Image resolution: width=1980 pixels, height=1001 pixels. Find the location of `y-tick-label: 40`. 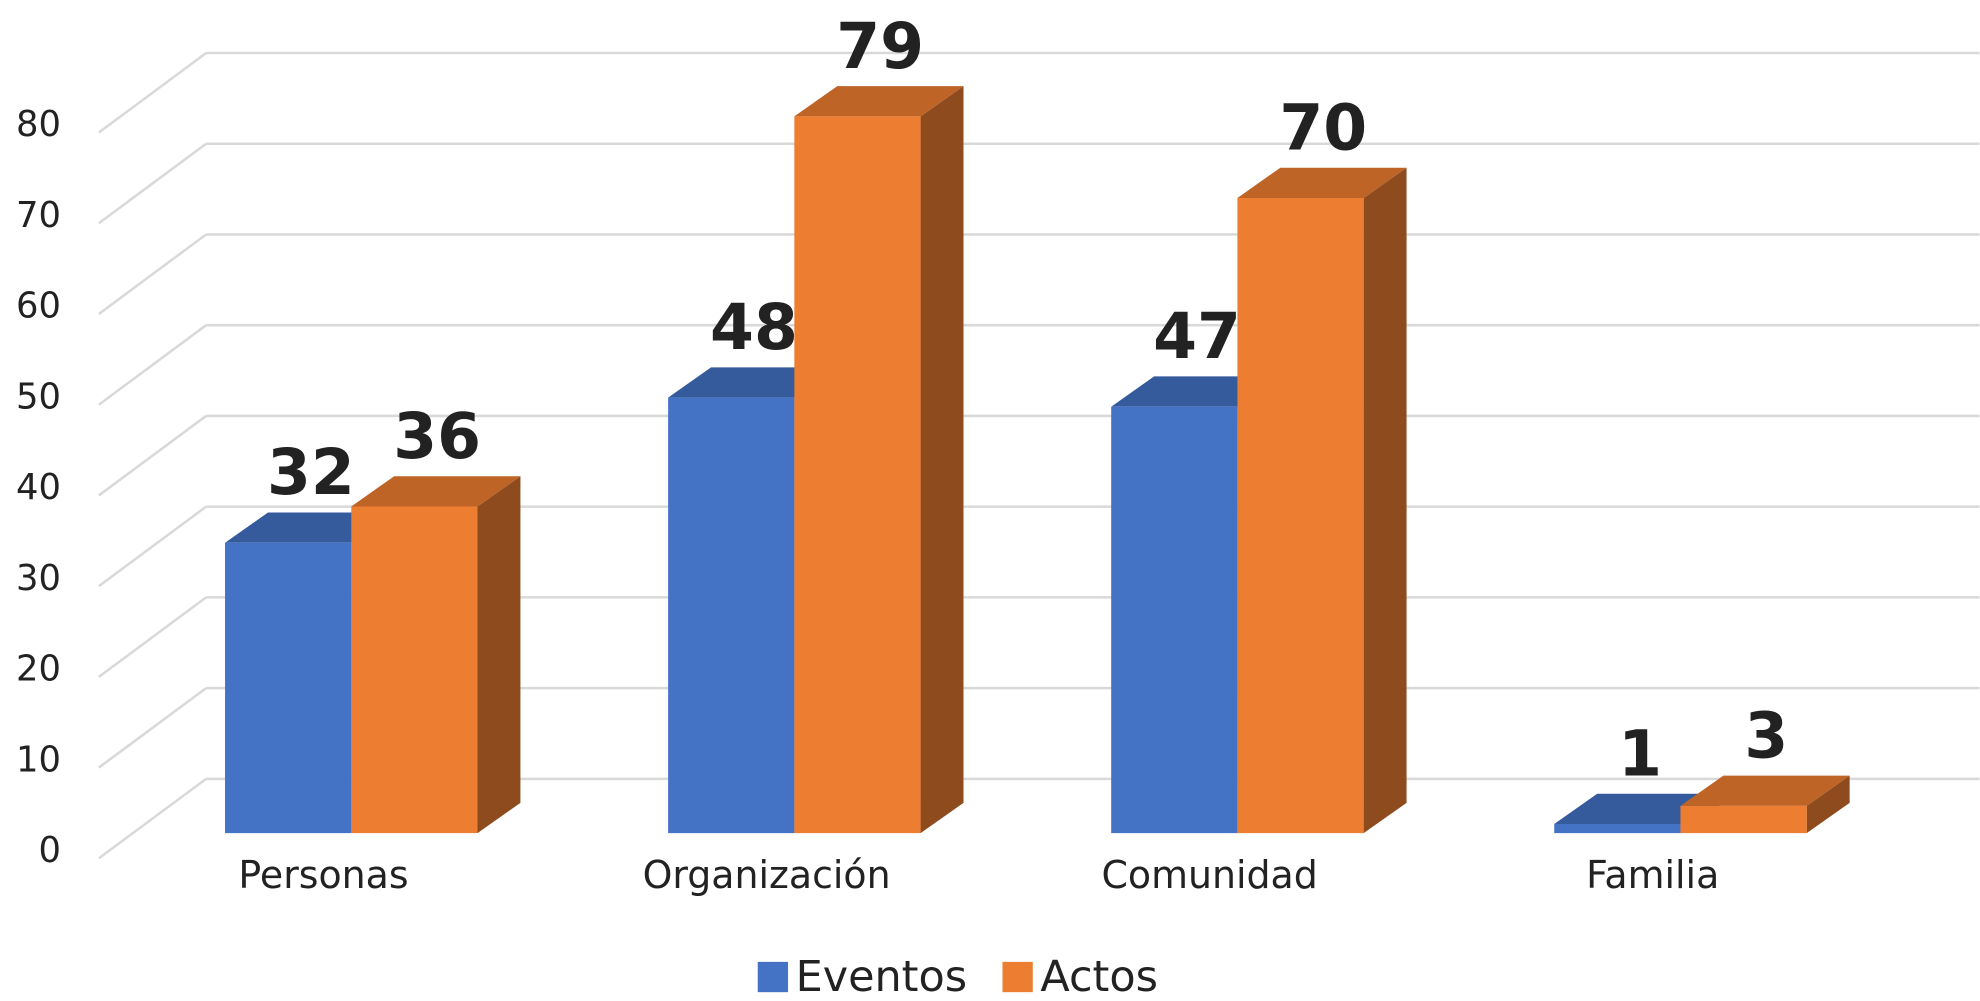

y-tick-label: 40 is located at coordinates (38, 487).